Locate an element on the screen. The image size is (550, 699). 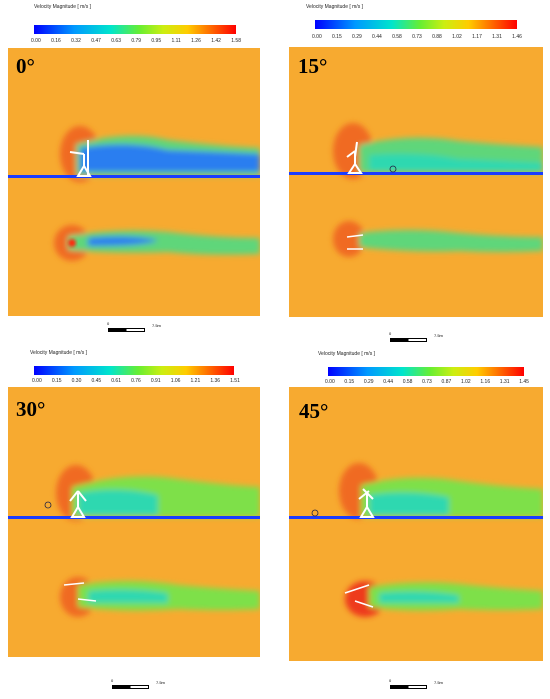
colorbar-tick: 0.76 is located at coordinates (136, 381).